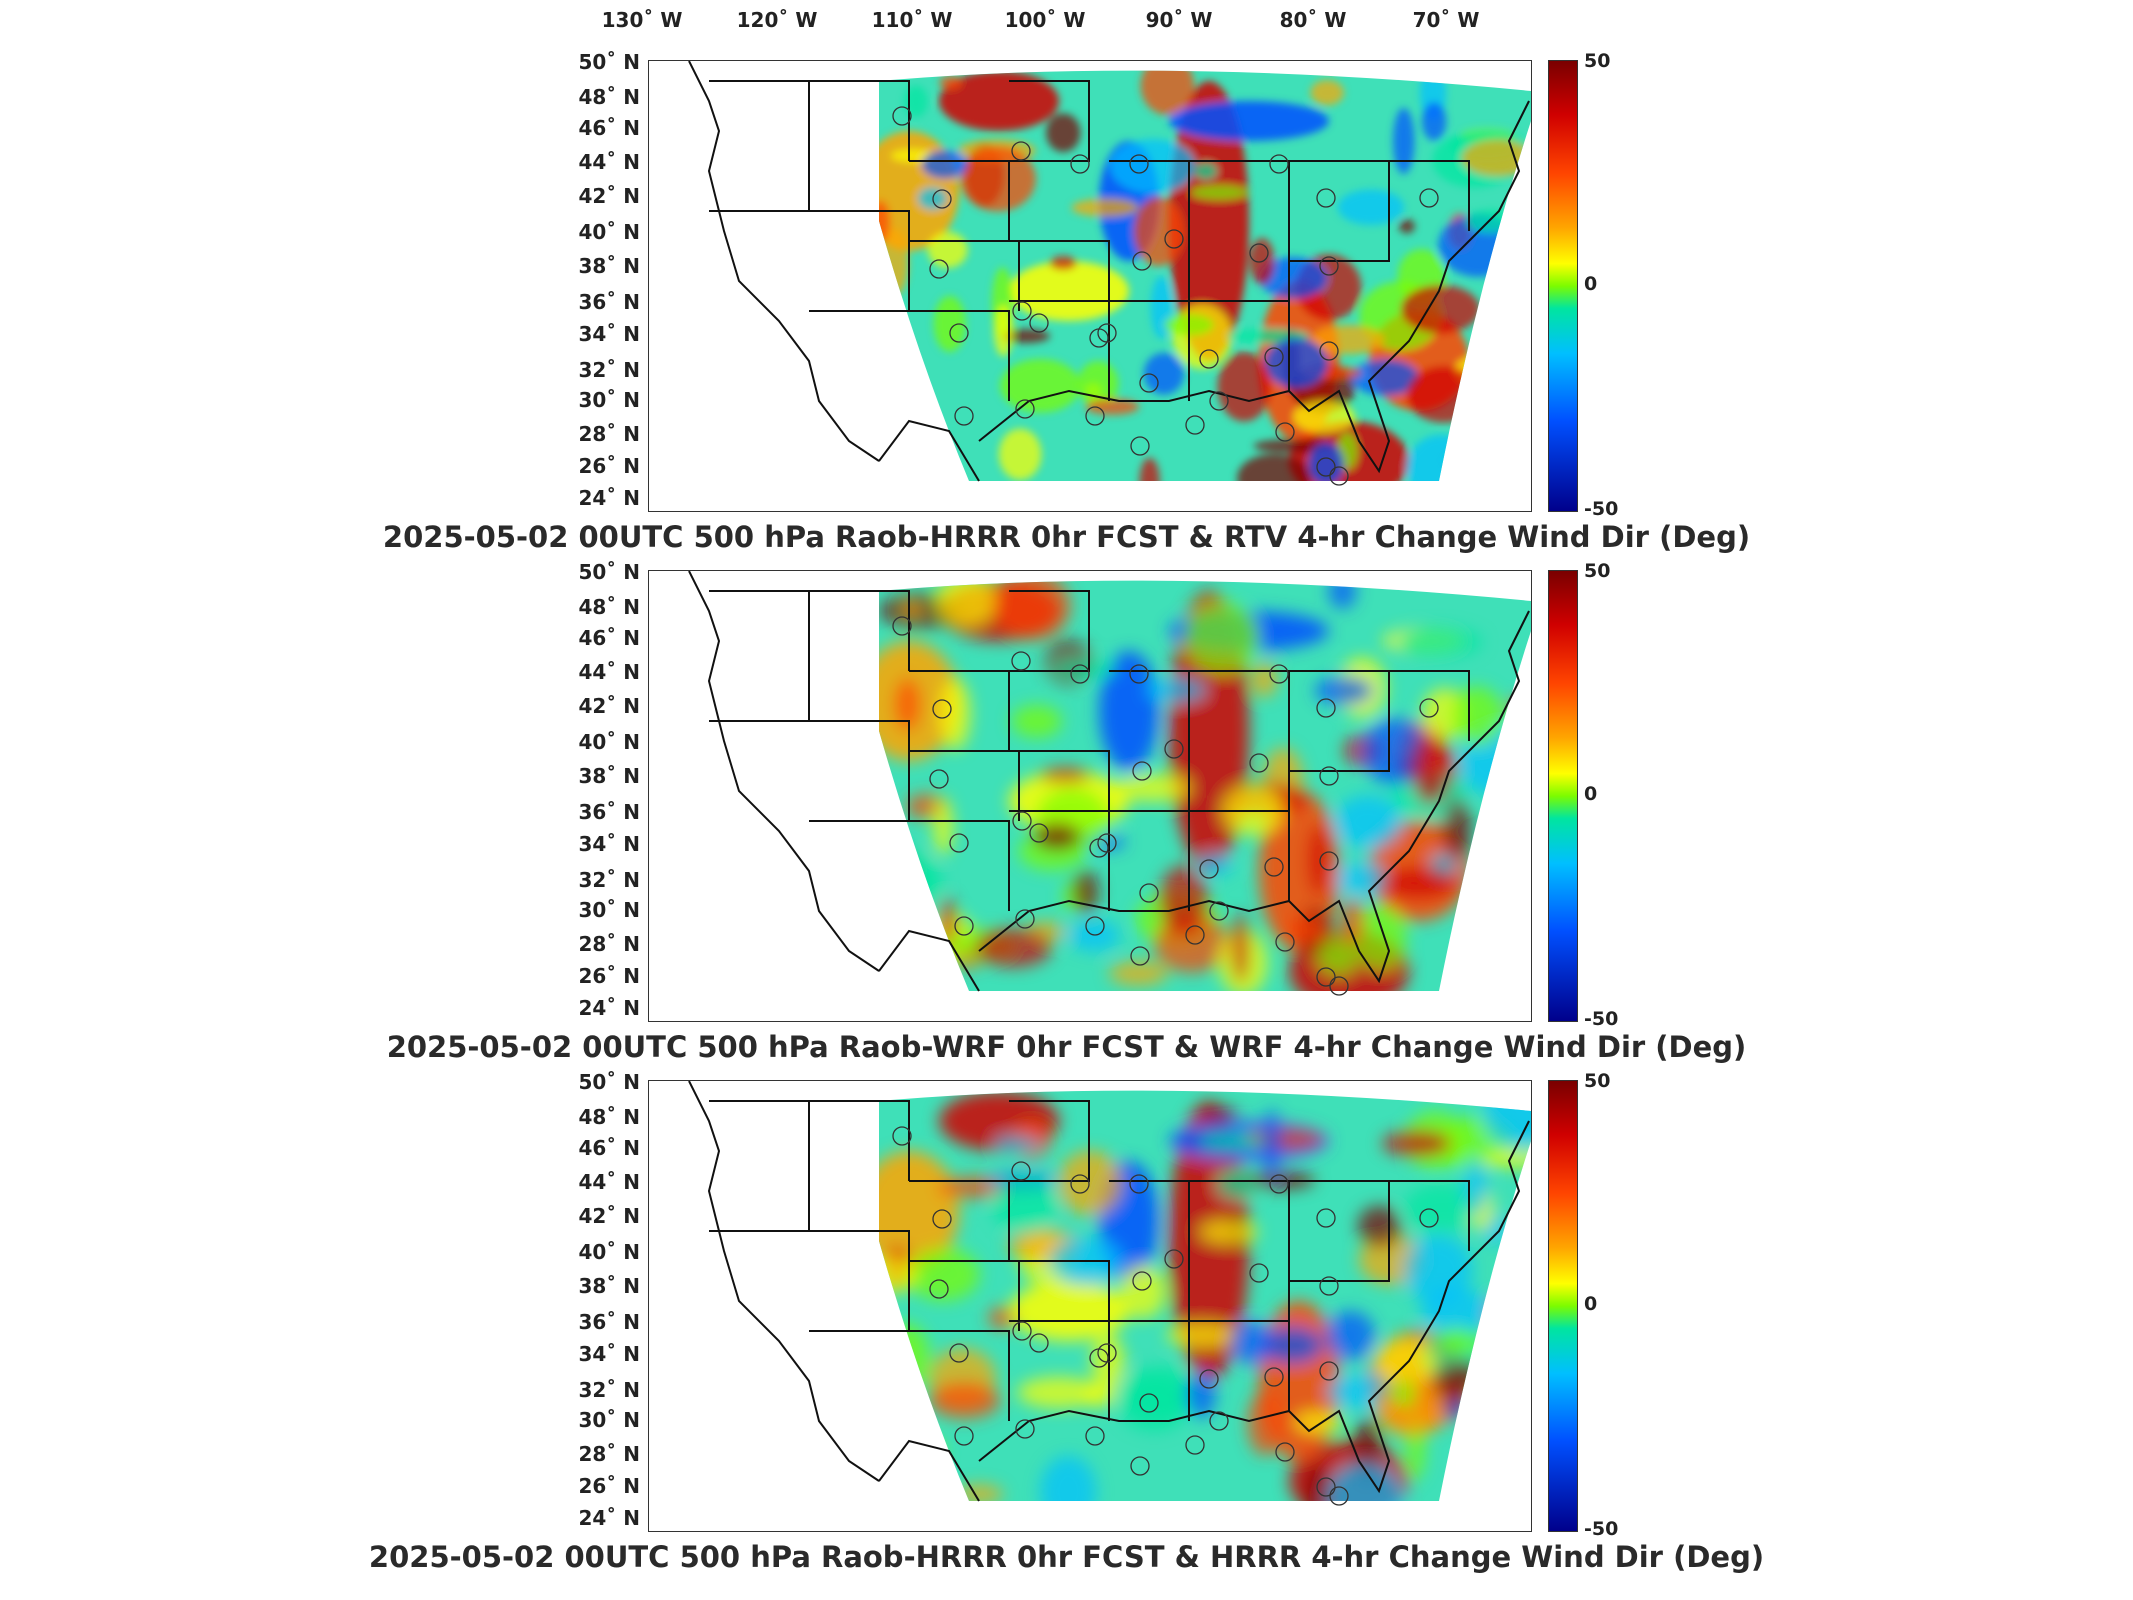 This screenshot has width=2133, height=1600. Describe the element at coordinates (609, 196) in the screenshot. I see `latitude-label: 42˚ N` at that location.